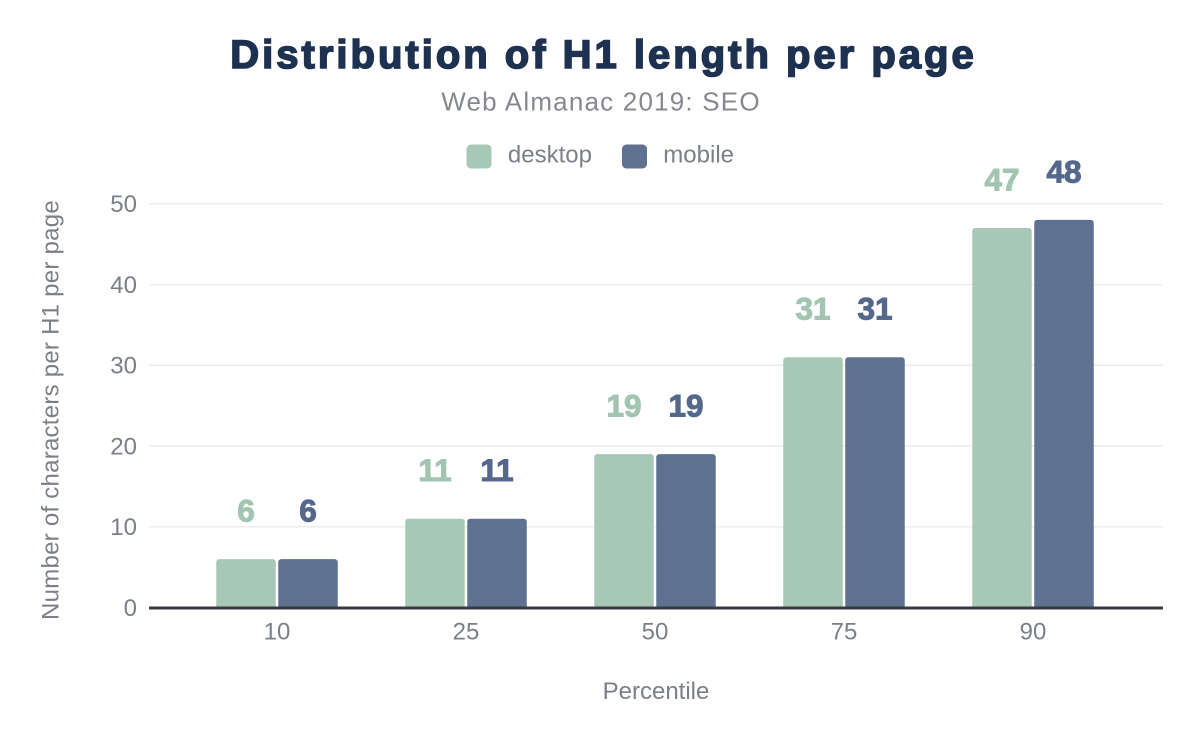 Image resolution: width=1200 pixels, height=742 pixels. What do you see at coordinates (601, 102) in the screenshot?
I see `svg-text: Web Almanac 2019: SEO` at bounding box center [601, 102].